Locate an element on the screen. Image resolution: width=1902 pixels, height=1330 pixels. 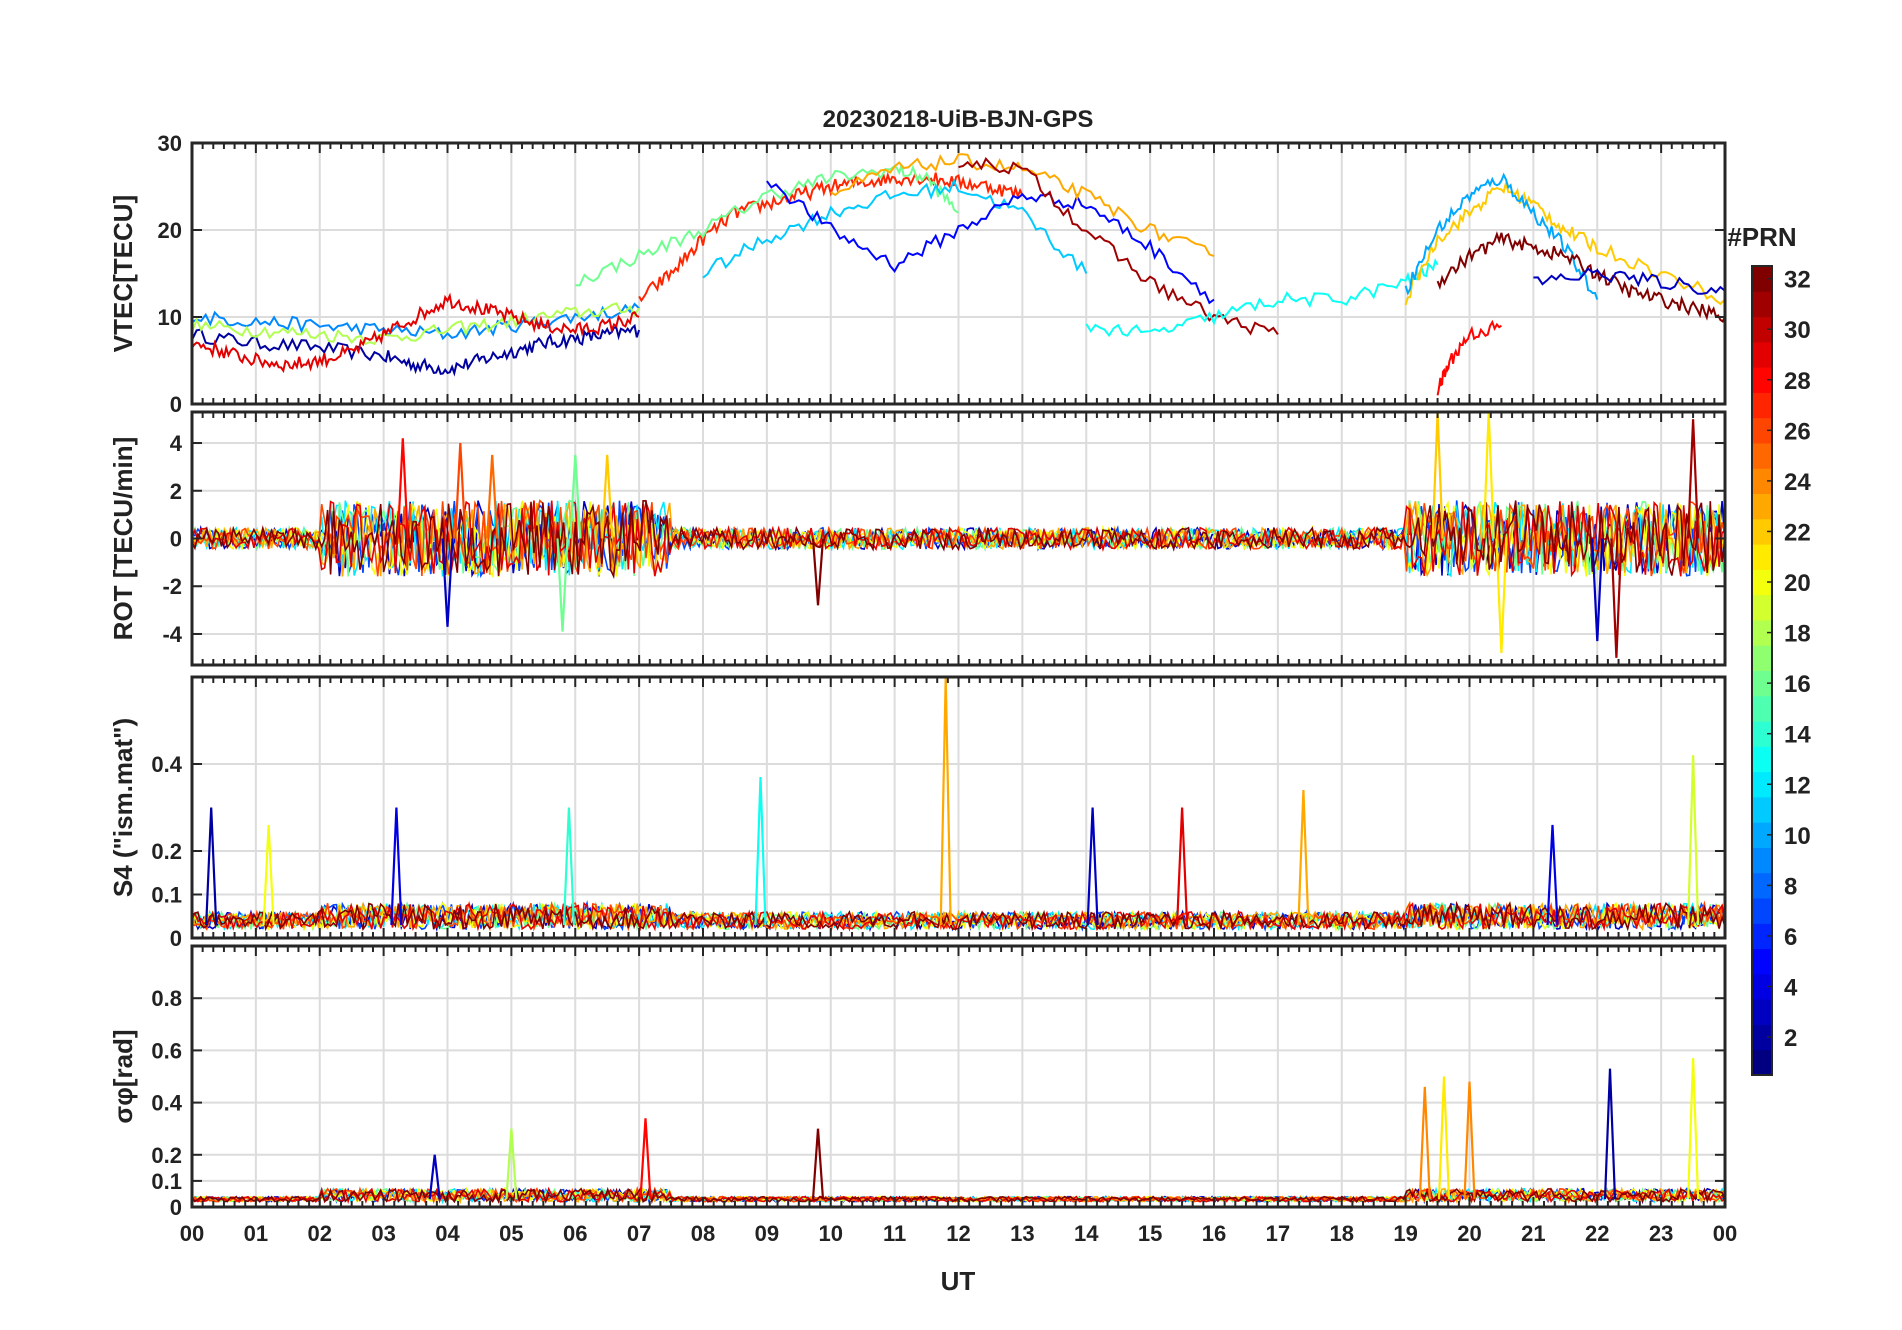
colorbar-tick-label: 22 is located at coordinates (1797, 532).